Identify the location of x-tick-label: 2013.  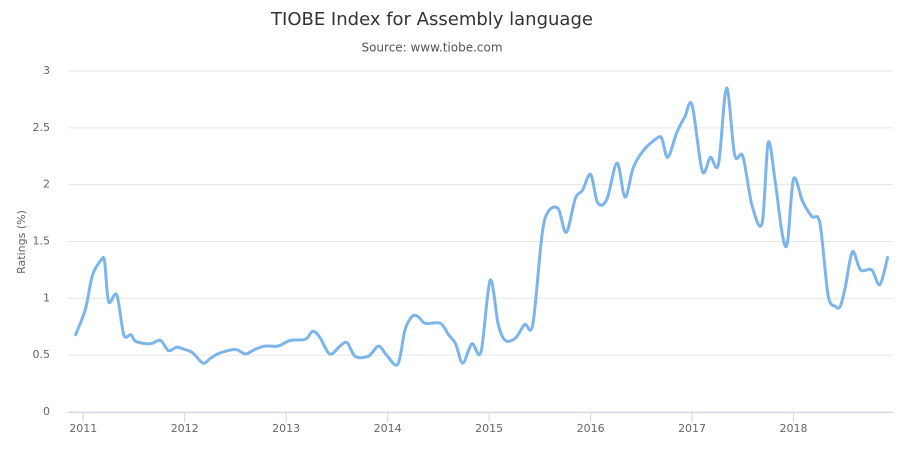
(286, 428).